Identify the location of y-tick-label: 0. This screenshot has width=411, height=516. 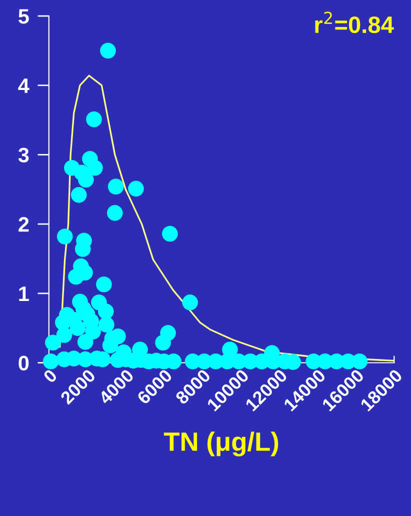
(23, 363).